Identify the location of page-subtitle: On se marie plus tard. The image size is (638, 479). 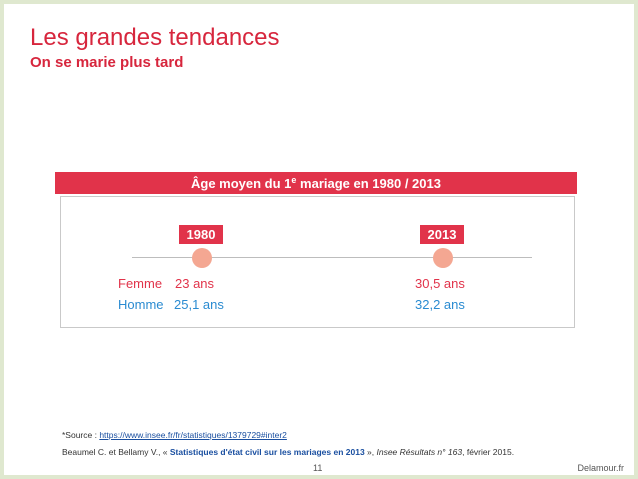
(107, 62).